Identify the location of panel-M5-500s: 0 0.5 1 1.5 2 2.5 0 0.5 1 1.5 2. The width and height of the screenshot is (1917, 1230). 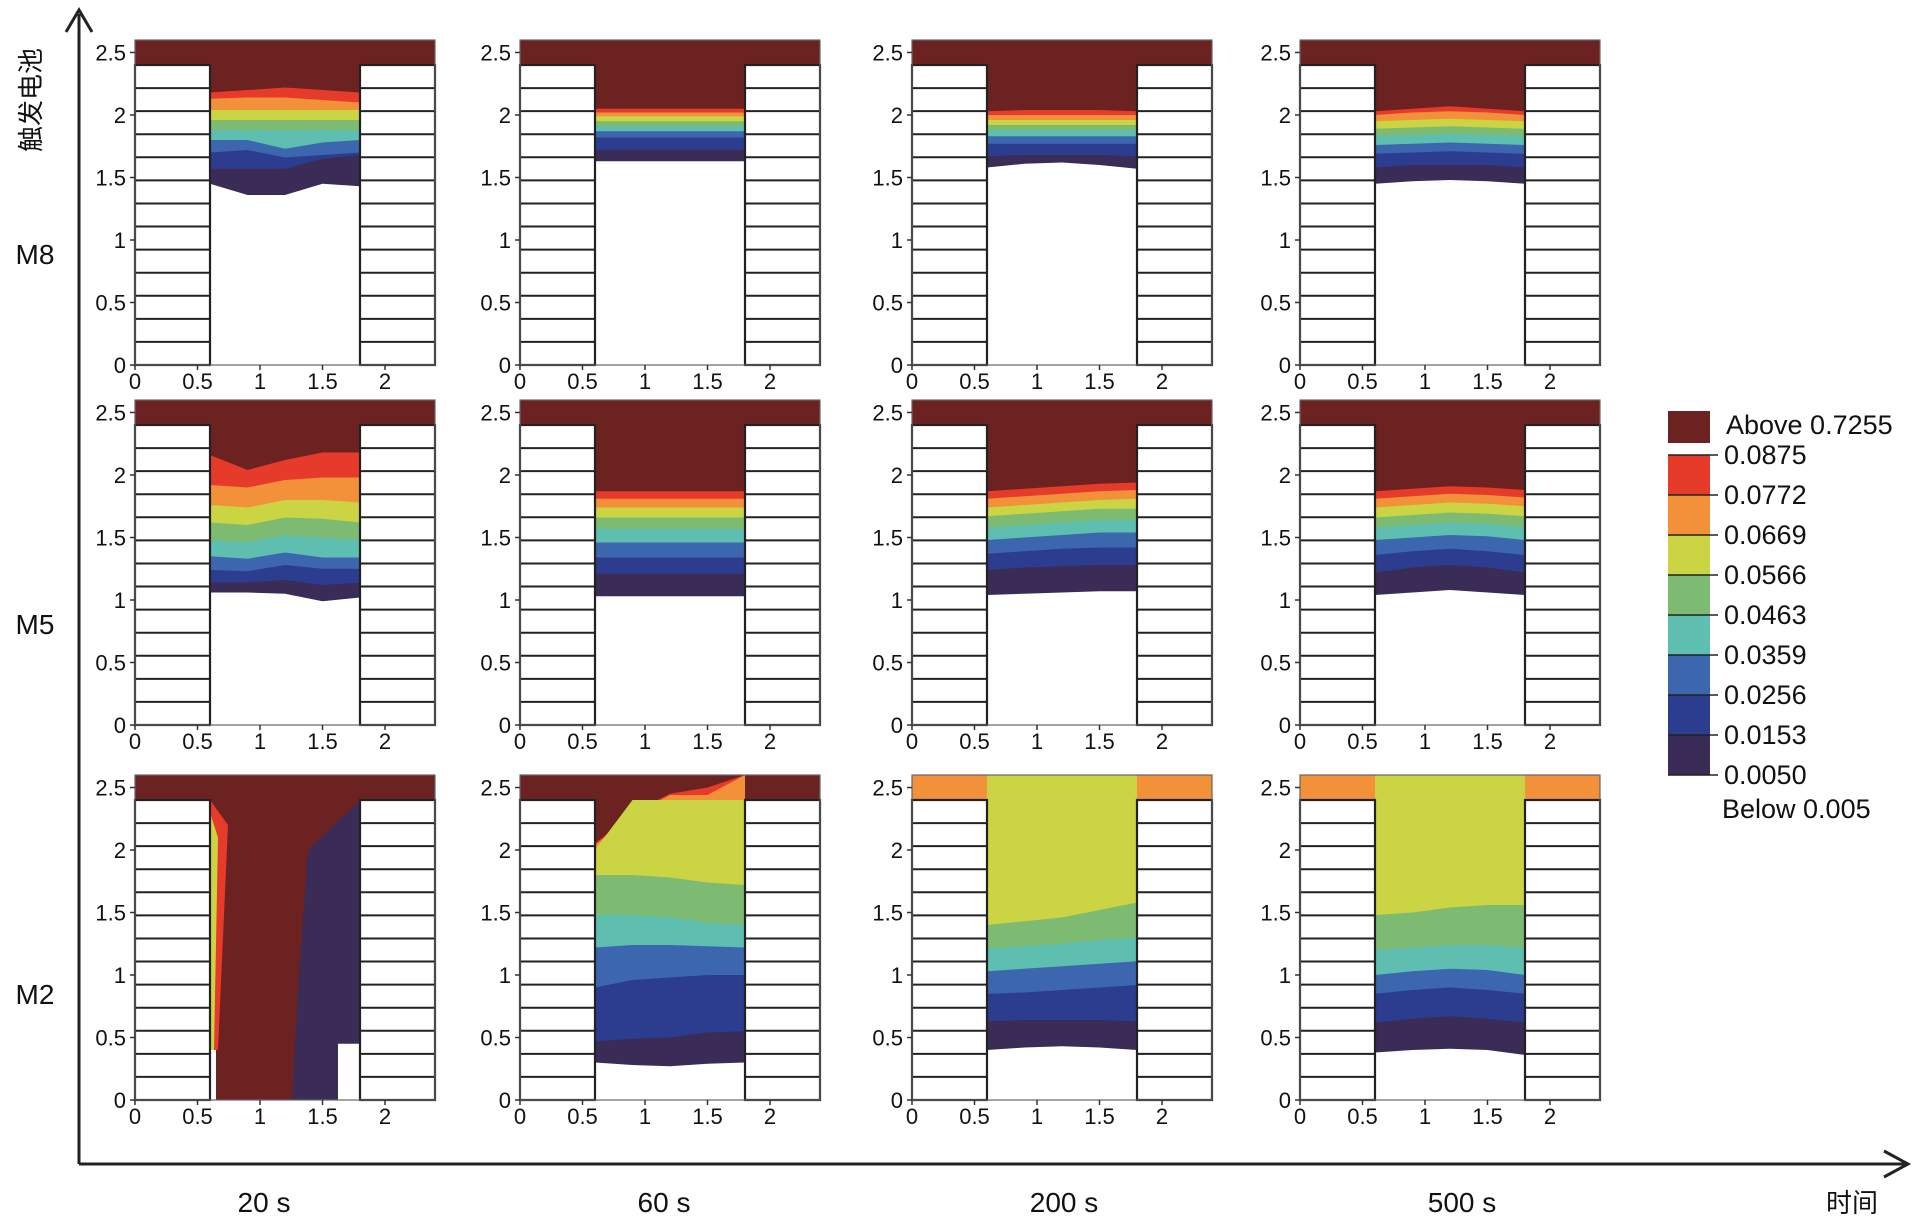
(1431, 577).